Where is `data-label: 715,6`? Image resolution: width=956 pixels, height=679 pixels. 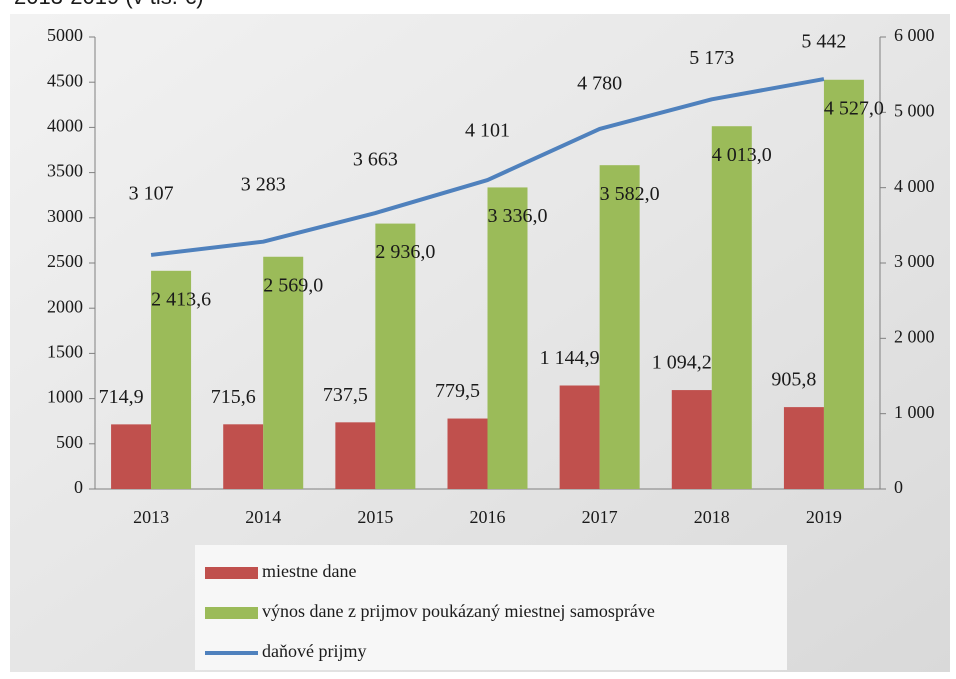 data-label: 715,6 is located at coordinates (233, 397).